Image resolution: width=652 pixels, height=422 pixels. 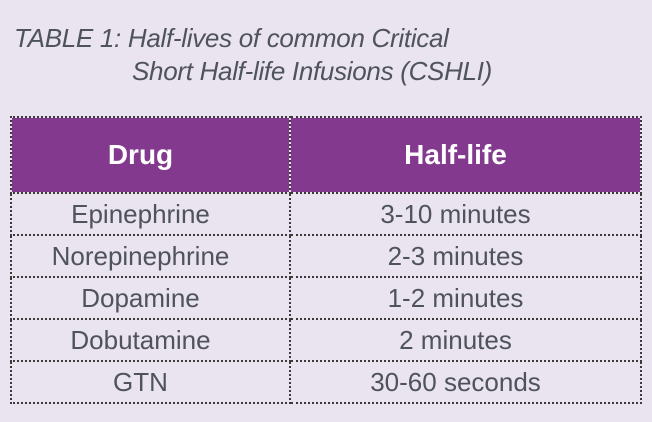 I want to click on drug-cell: Dobutamine, so click(x=150, y=341).